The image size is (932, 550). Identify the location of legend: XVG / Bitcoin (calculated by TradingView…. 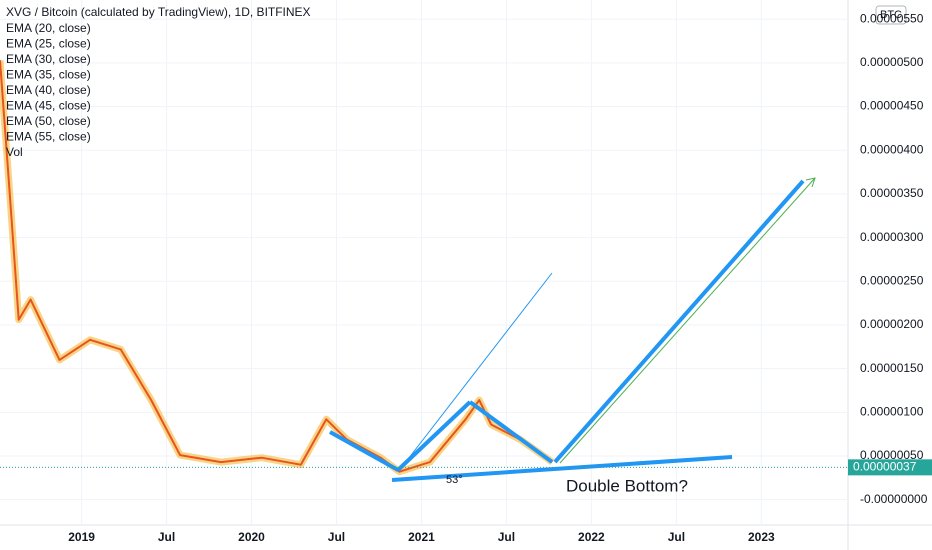
(158, 12).